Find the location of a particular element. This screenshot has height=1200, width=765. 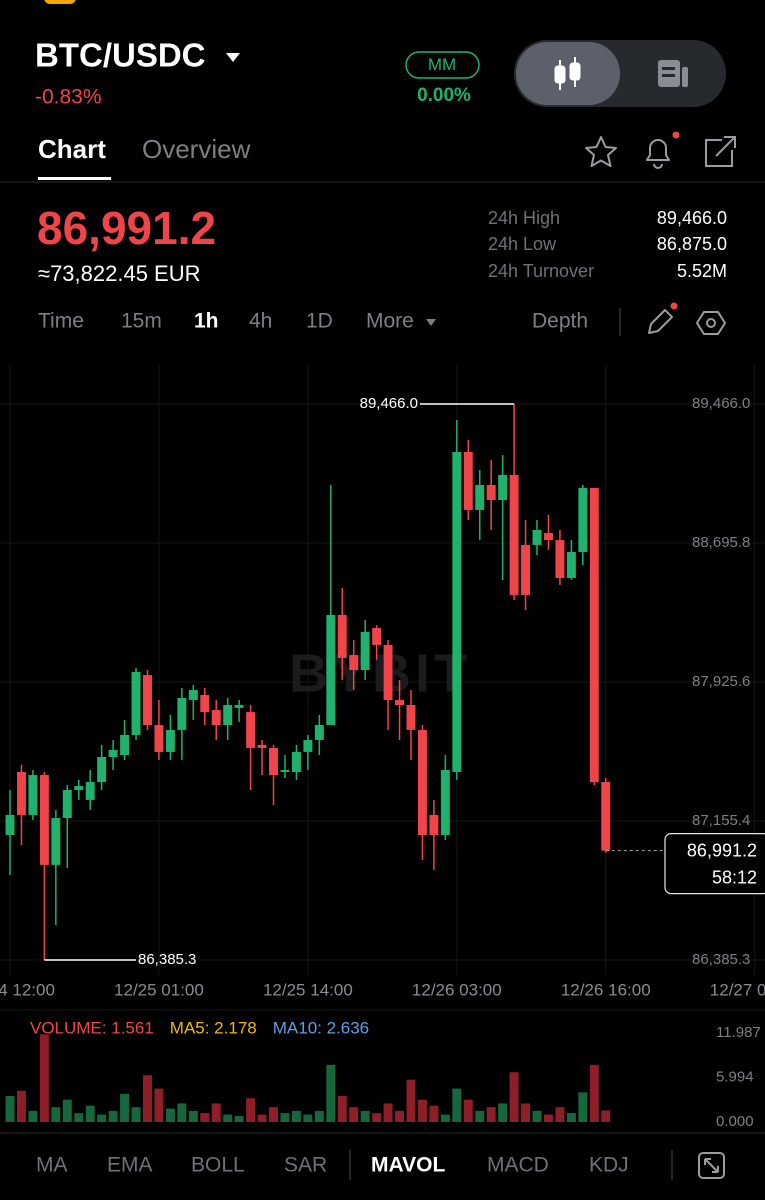

pair-title: BTC/USDC is located at coordinates (120, 55).